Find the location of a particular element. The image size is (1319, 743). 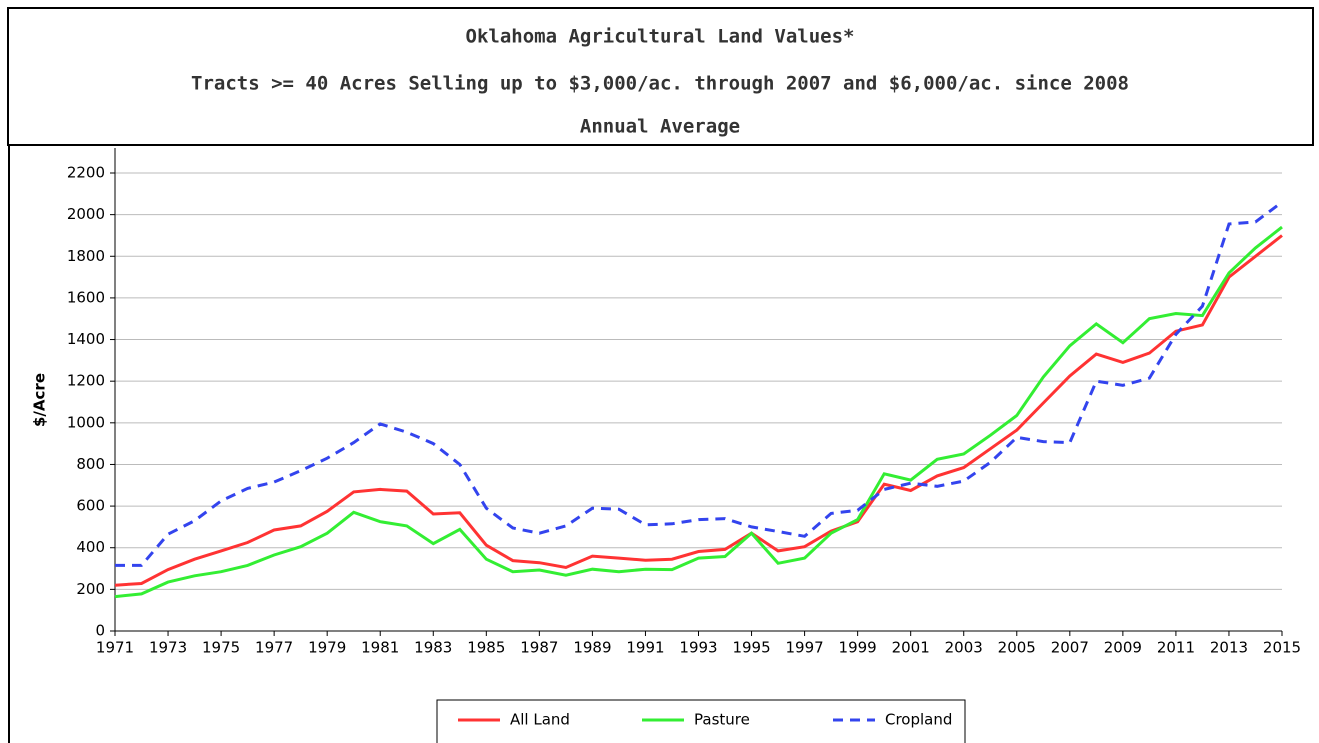

x-tick-label: 2005 is located at coordinates (1017, 648).